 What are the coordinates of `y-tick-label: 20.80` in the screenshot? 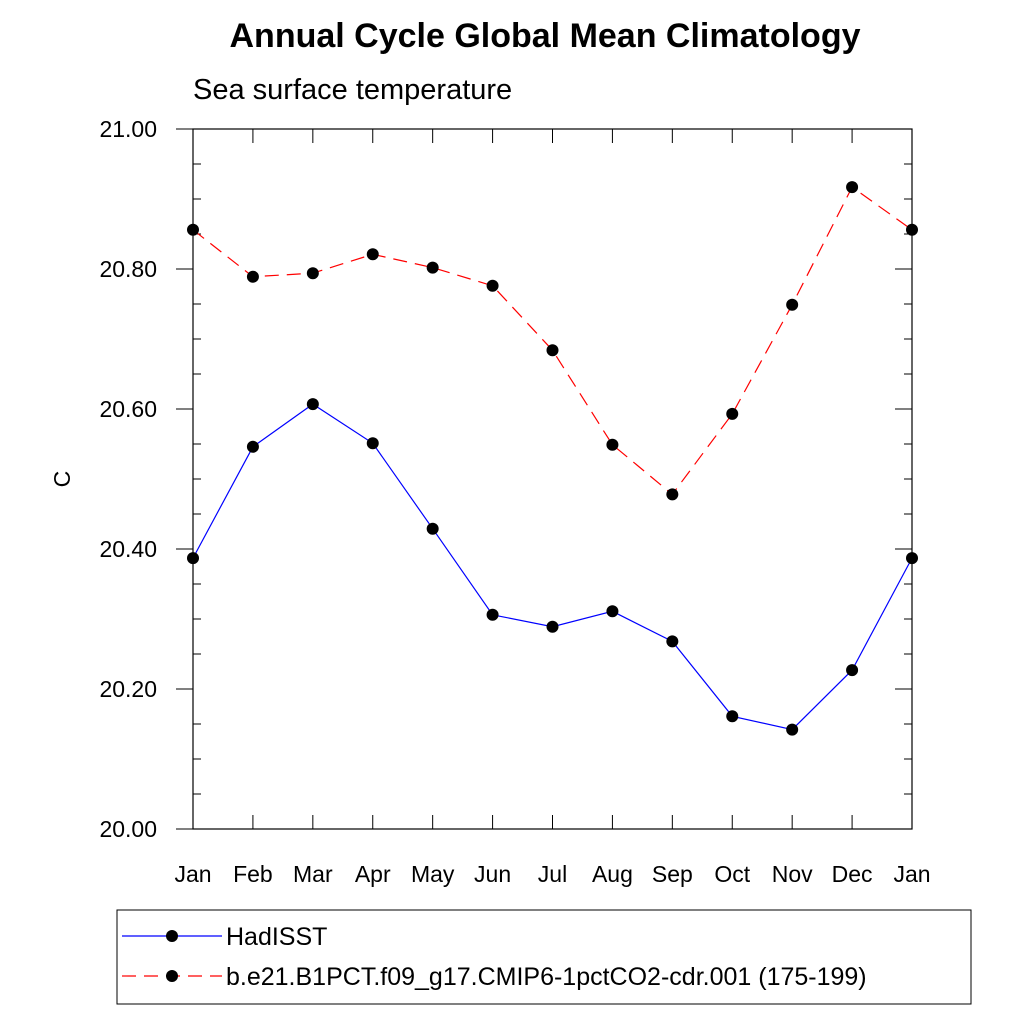 It's located at (128, 269).